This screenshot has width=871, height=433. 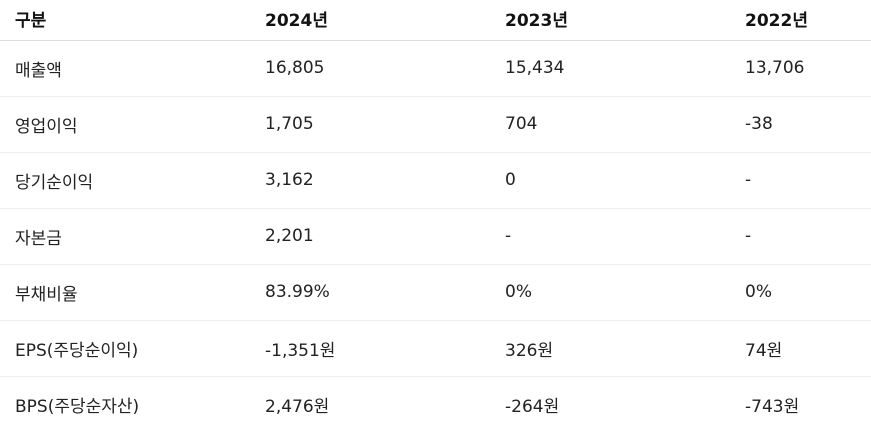 What do you see at coordinates (521, 124) in the screenshot?
I see `cell-2023: 704` at bounding box center [521, 124].